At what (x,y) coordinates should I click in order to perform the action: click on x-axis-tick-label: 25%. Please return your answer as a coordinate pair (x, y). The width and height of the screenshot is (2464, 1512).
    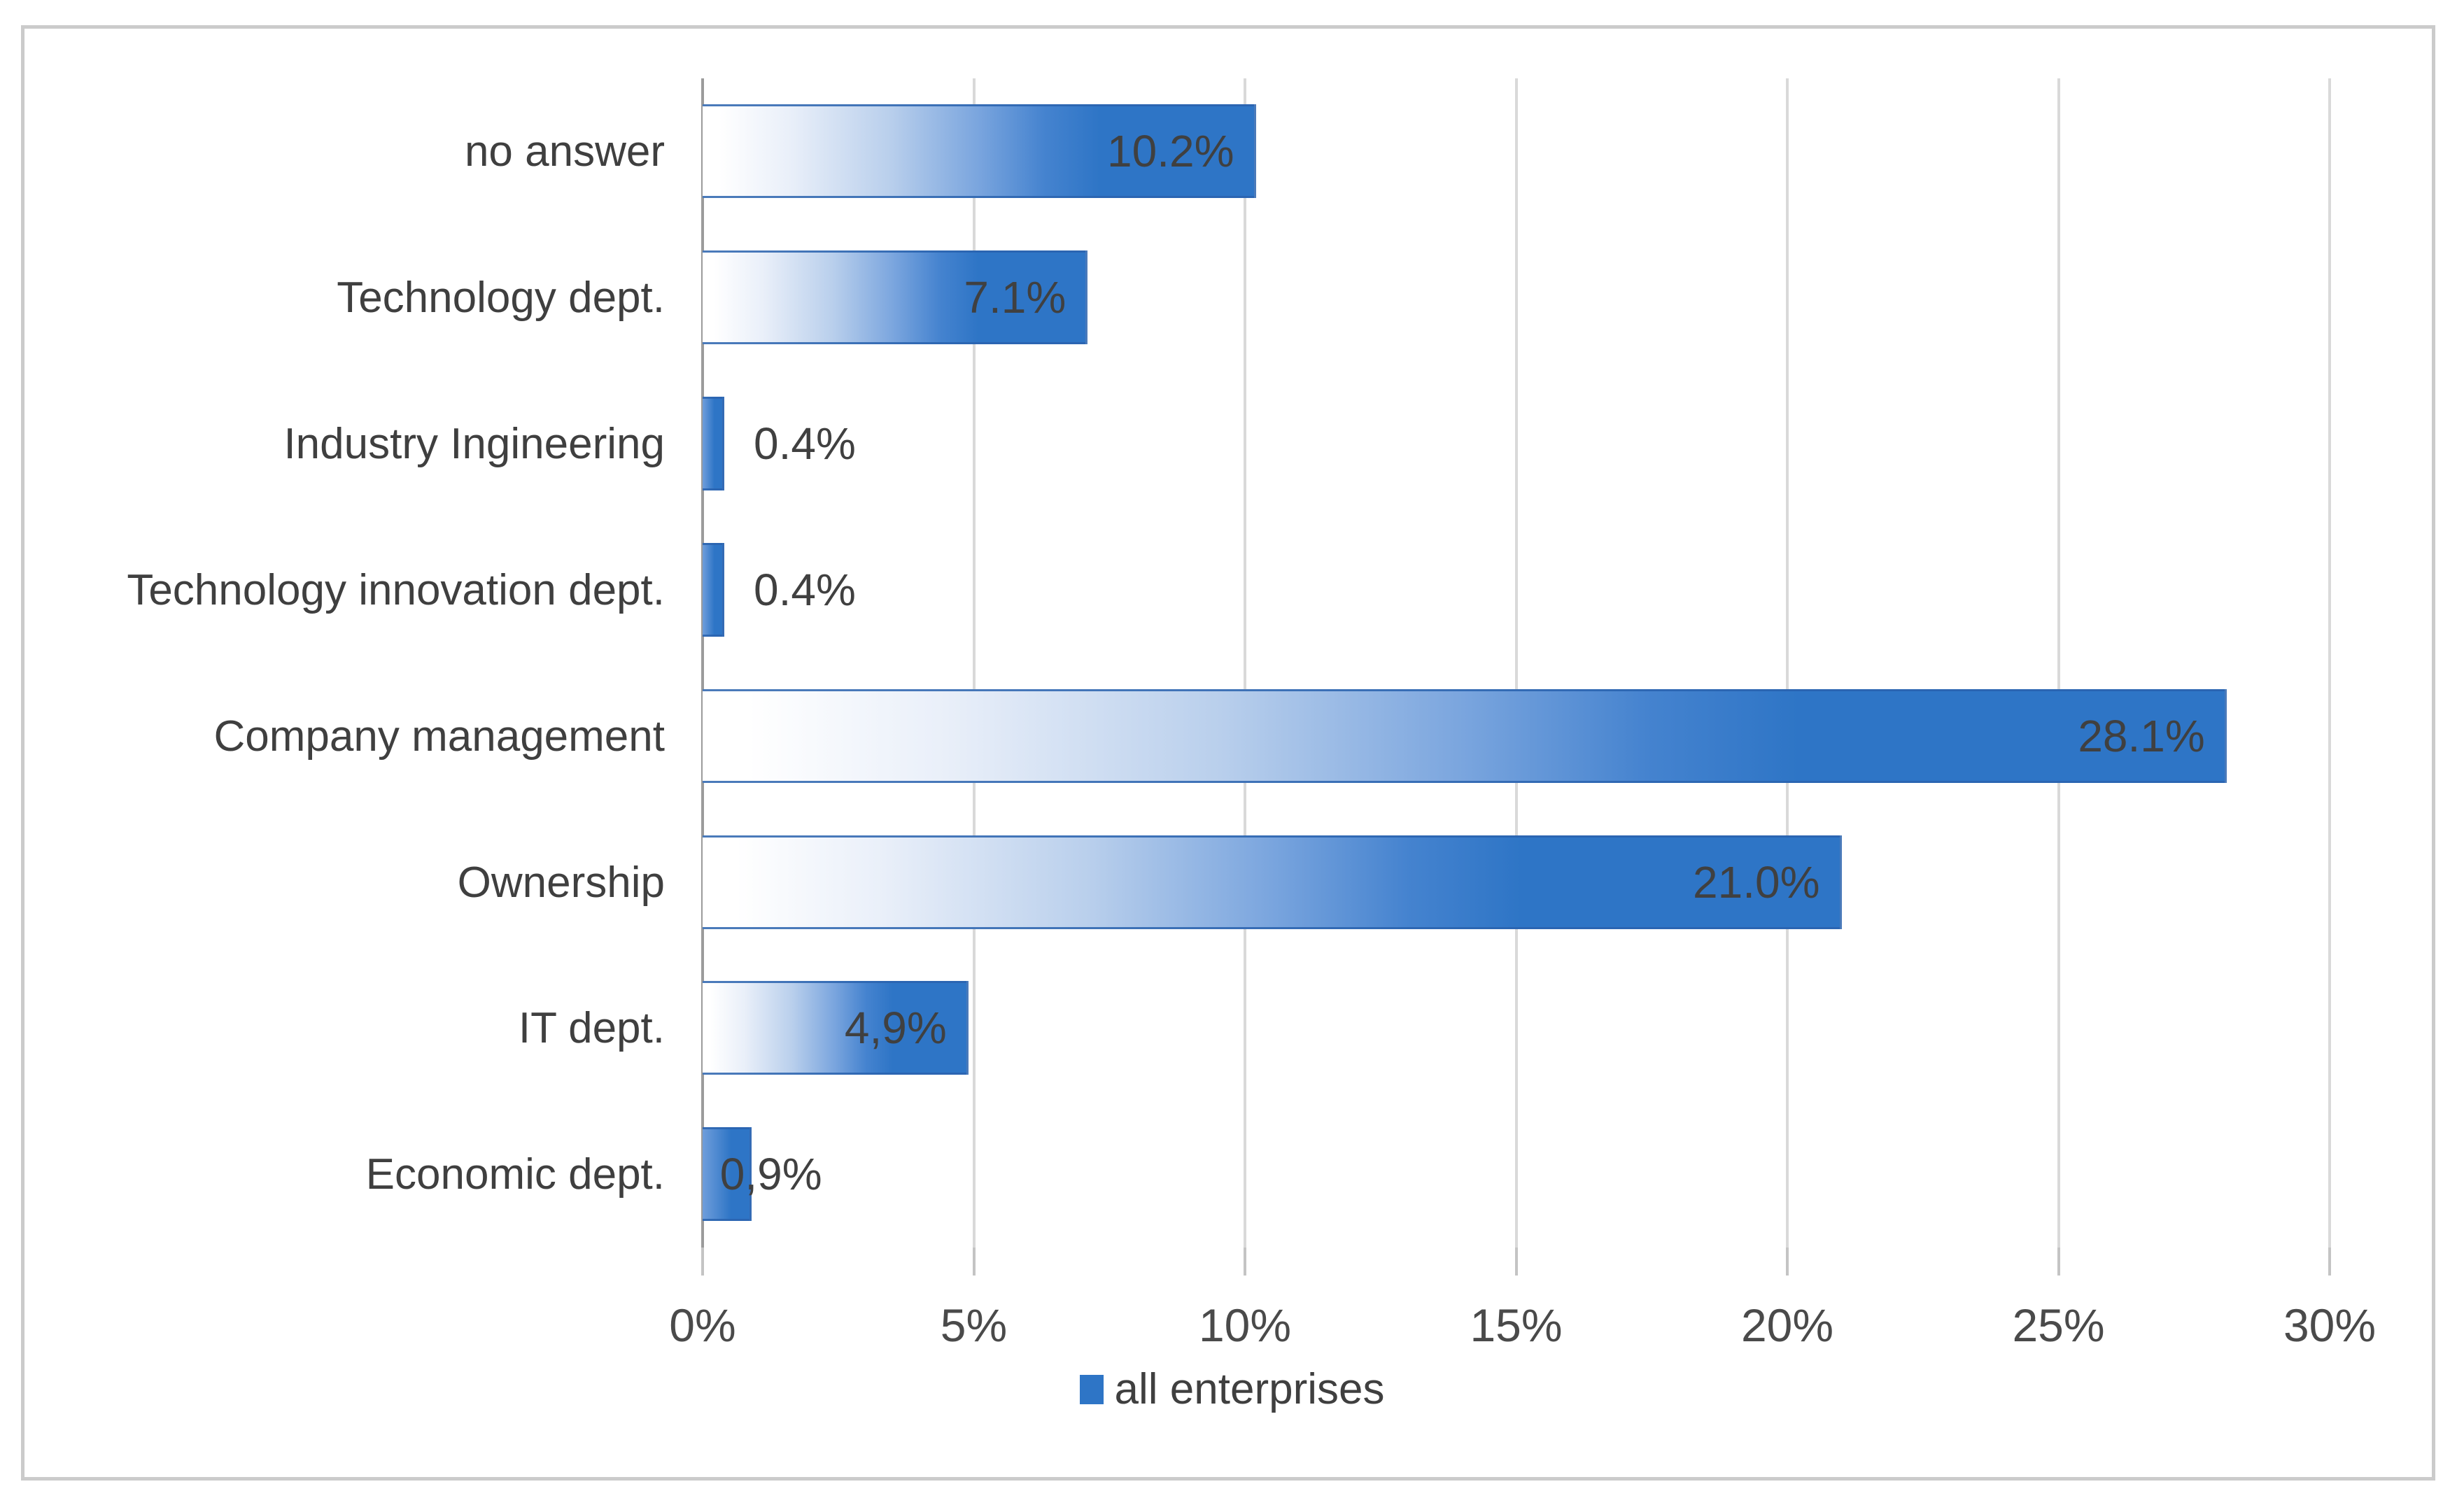
    Looking at the image, I should click on (2058, 1325).